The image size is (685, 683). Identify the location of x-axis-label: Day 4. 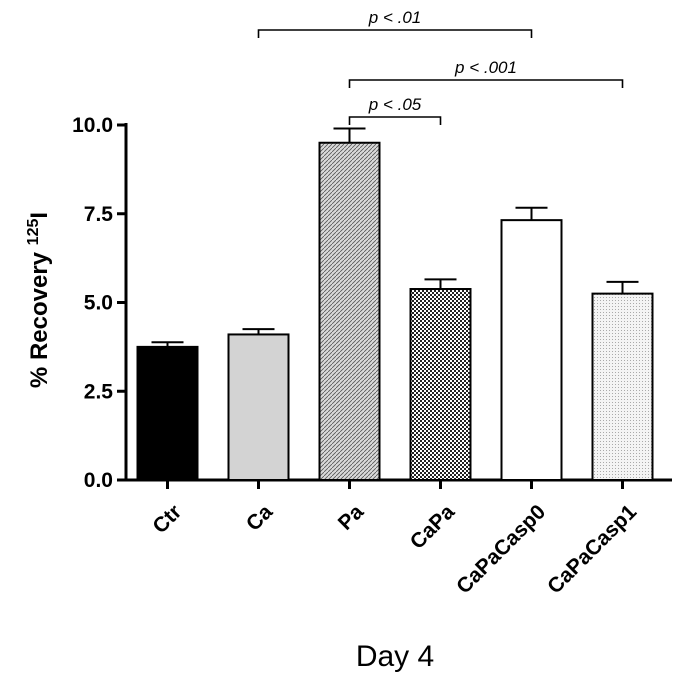
(395, 656).